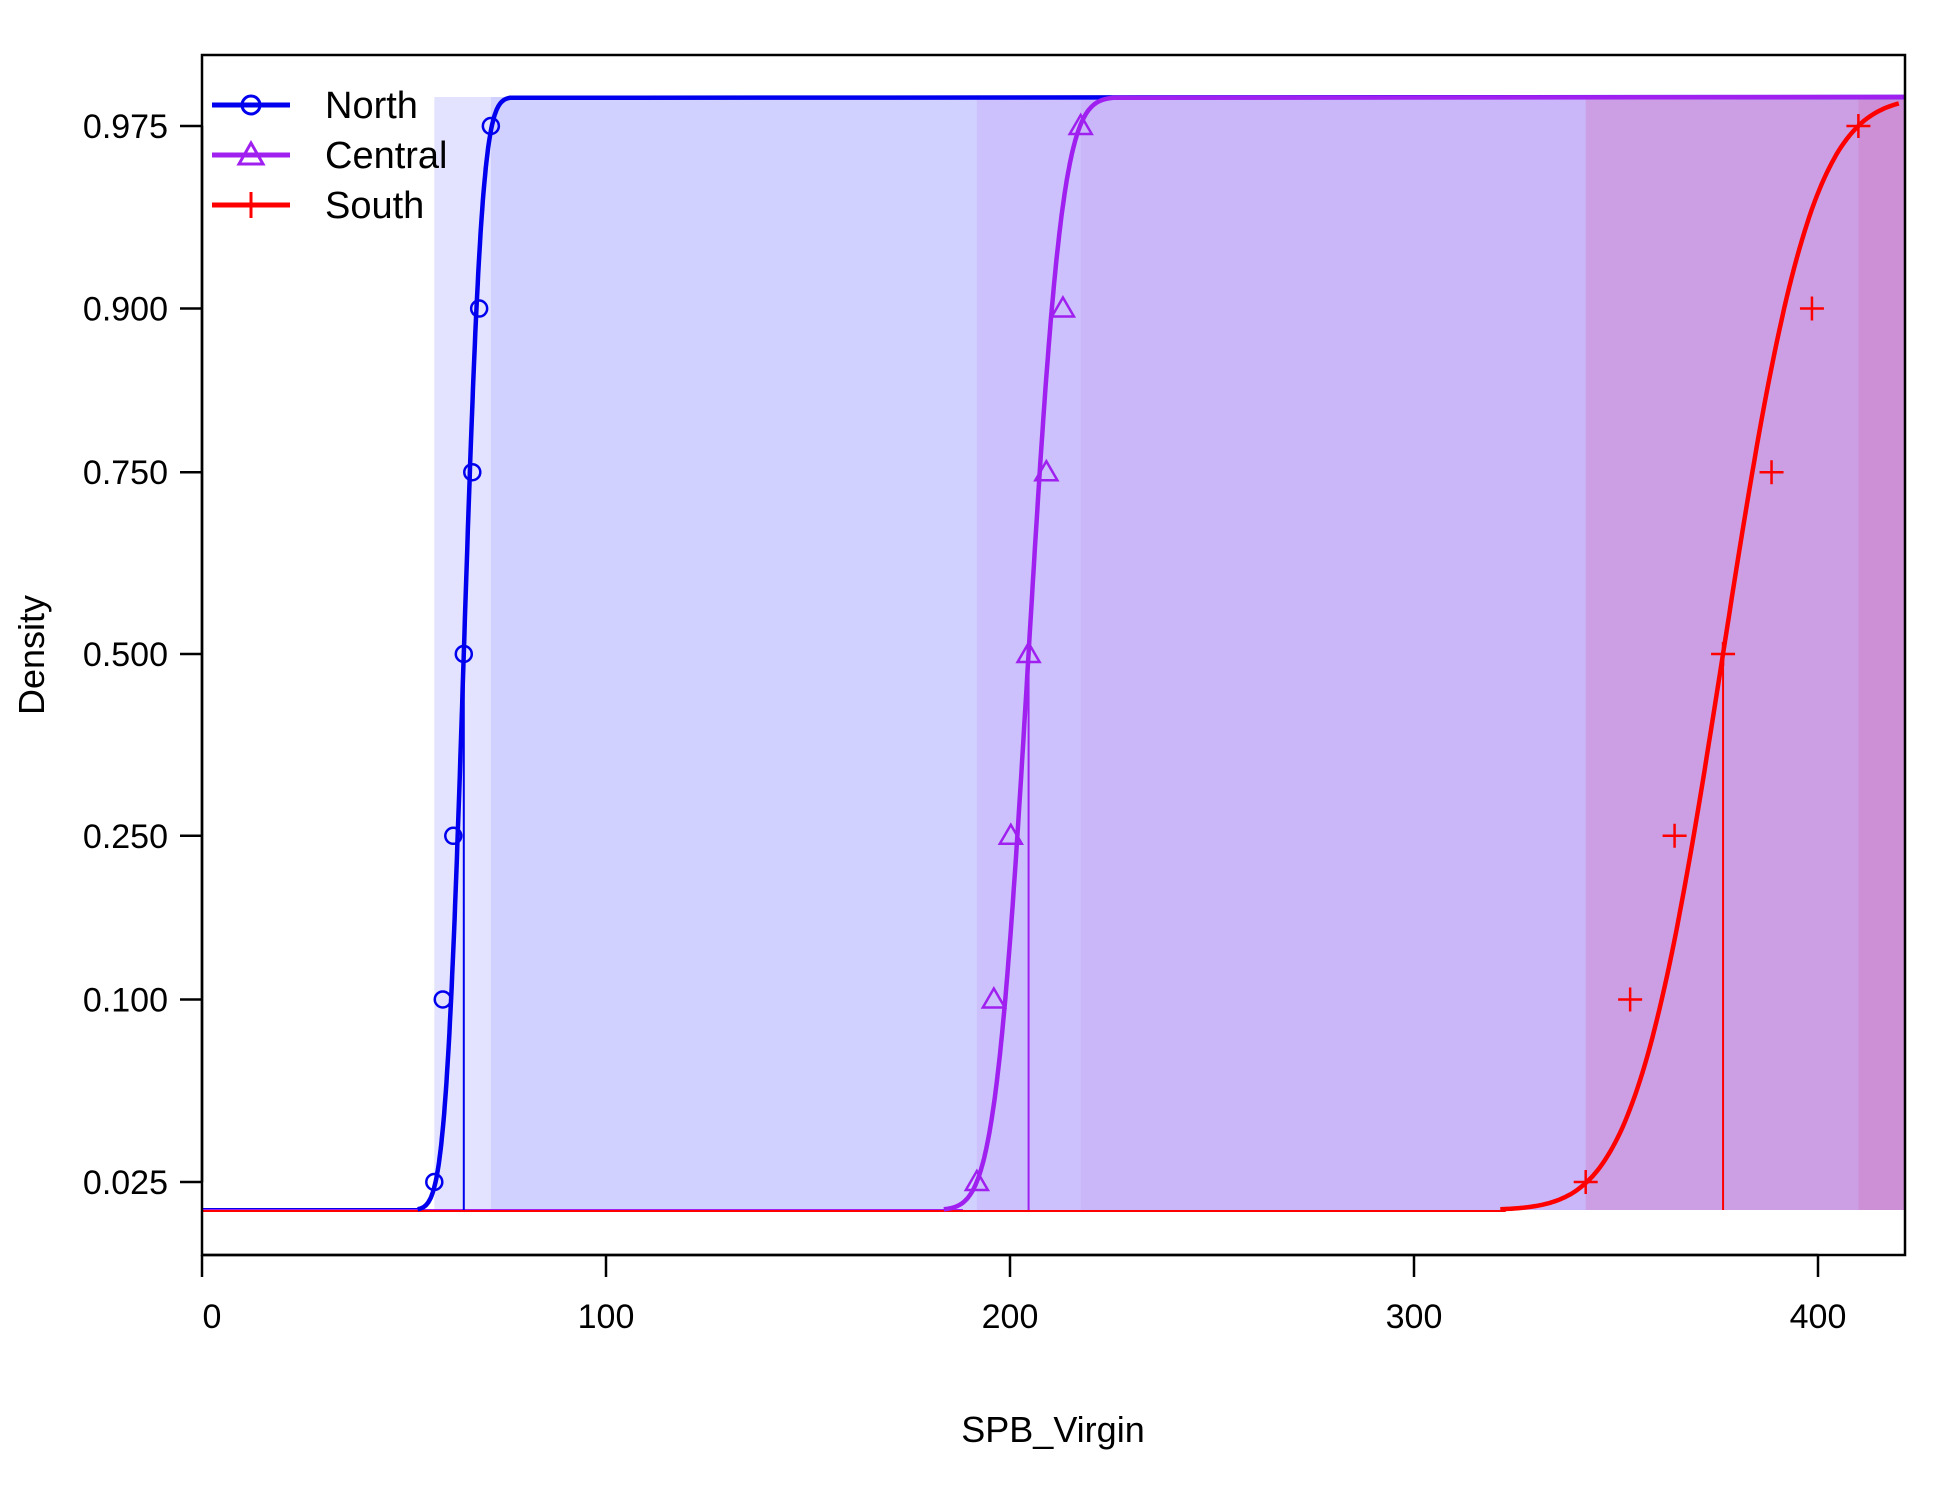  I want to click on south-upper-fill, so click(1881, 653).